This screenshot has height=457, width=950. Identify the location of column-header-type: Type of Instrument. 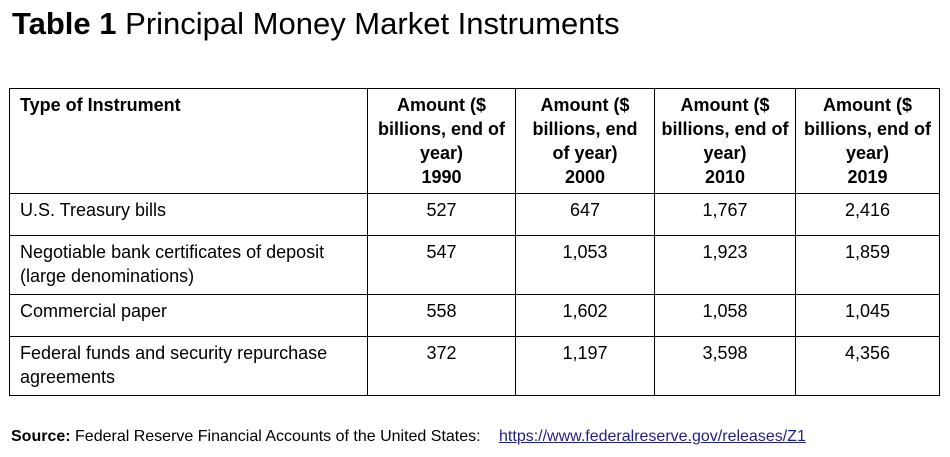
(188, 141).